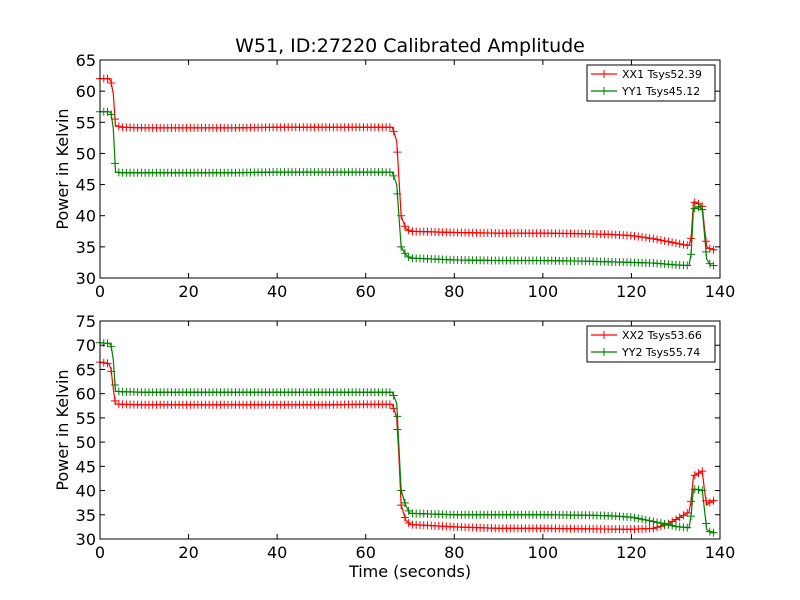 The image size is (800, 600). What do you see at coordinates (662, 74) in the screenshot?
I see `legend-label: XX1 Tsys52.39` at bounding box center [662, 74].